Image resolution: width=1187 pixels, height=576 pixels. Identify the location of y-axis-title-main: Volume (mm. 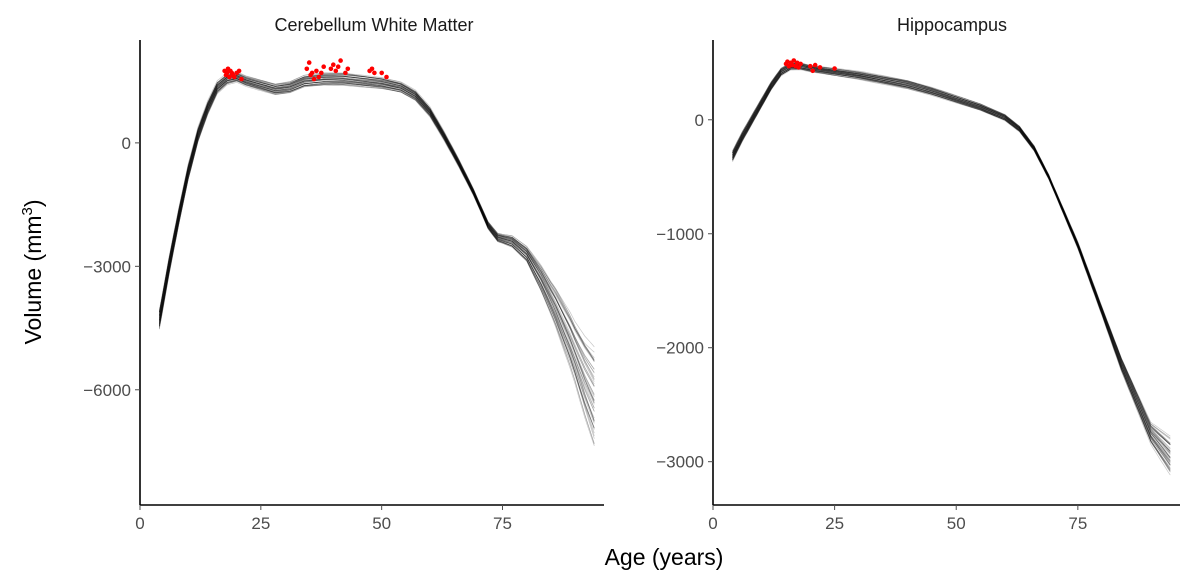
(33, 279).